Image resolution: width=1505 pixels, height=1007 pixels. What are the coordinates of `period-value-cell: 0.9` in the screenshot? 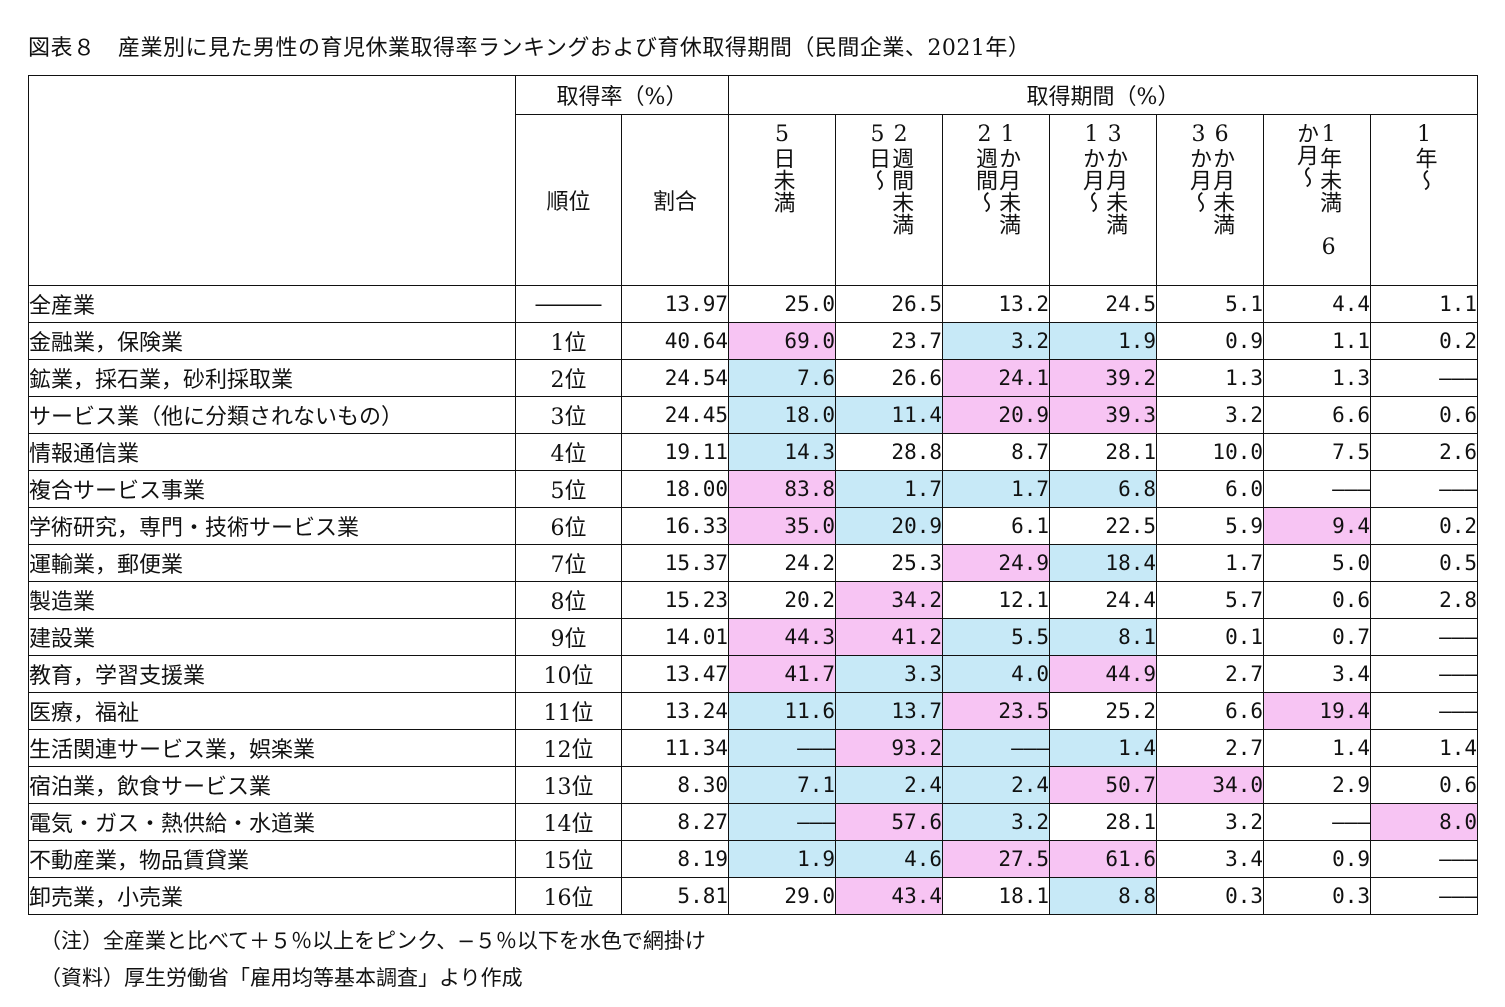 It's located at (1317, 859).